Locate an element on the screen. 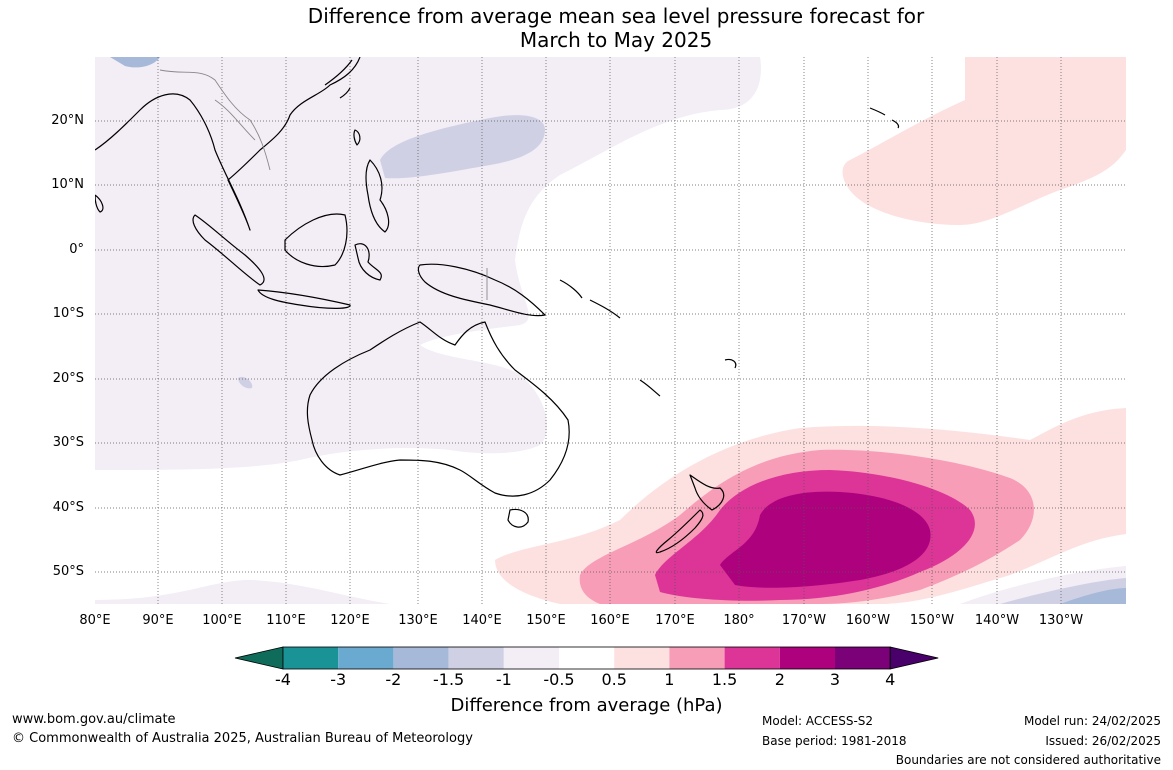 The image size is (1173, 770). lat-label: 10°N is located at coordinates (67, 184).